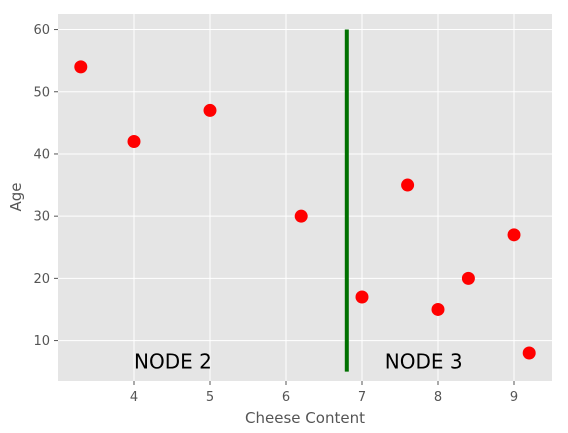 This screenshot has height=433, width=568. Describe the element at coordinates (41, 92) in the screenshot. I see `y-tick-label: 50` at that location.